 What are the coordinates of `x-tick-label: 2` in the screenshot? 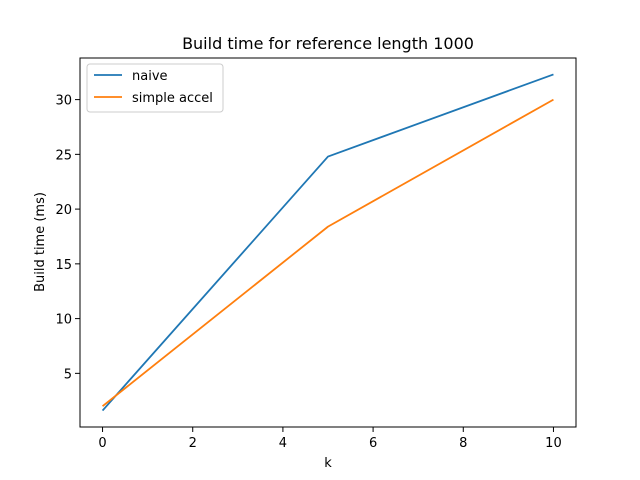 It's located at (193, 443).